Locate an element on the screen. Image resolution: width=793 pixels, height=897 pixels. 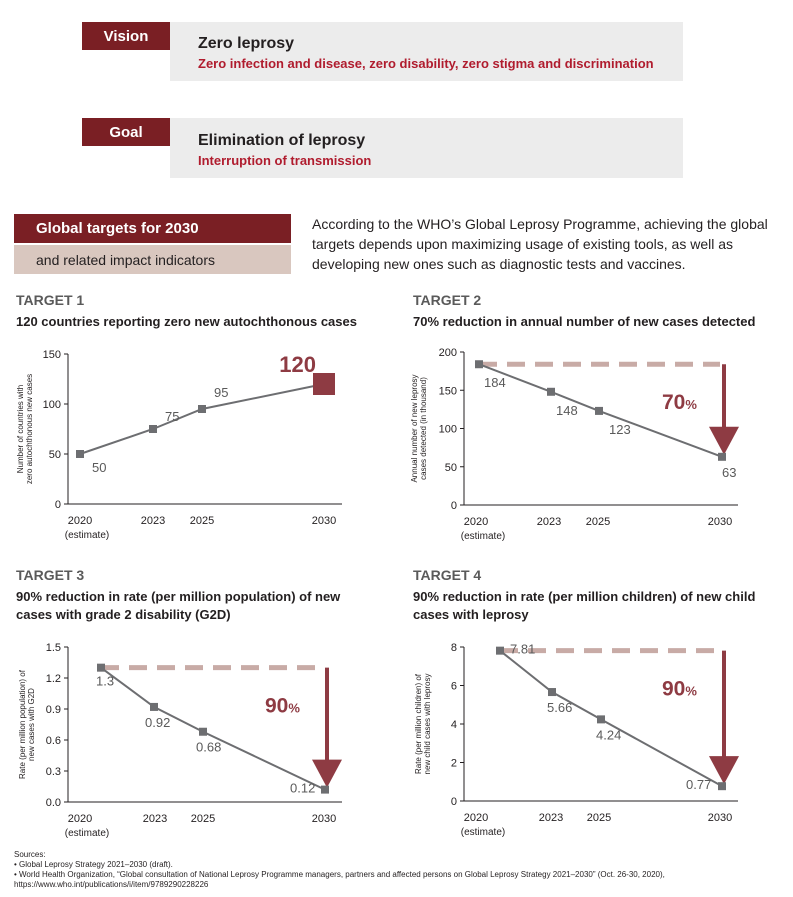
data-label: 0.77 is located at coordinates (698, 784).